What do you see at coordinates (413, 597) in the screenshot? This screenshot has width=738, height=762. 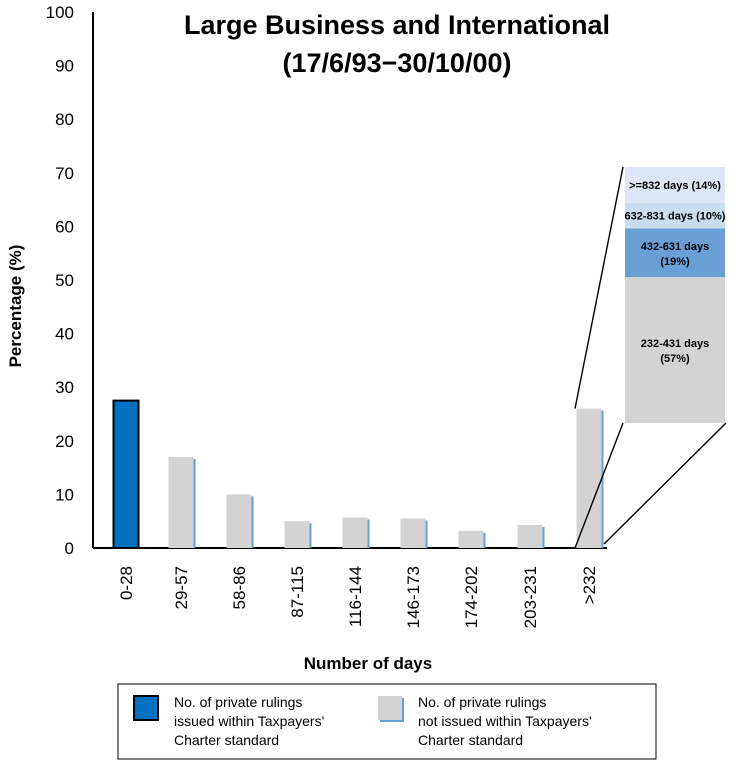 I see `x-tick-label: 146-173` at bounding box center [413, 597].